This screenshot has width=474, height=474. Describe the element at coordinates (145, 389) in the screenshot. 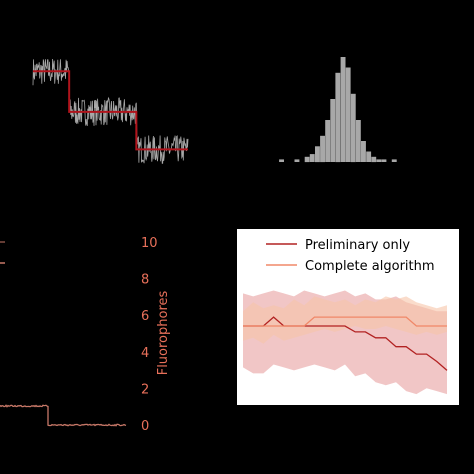

I see `y-tick-label: 2` at that location.